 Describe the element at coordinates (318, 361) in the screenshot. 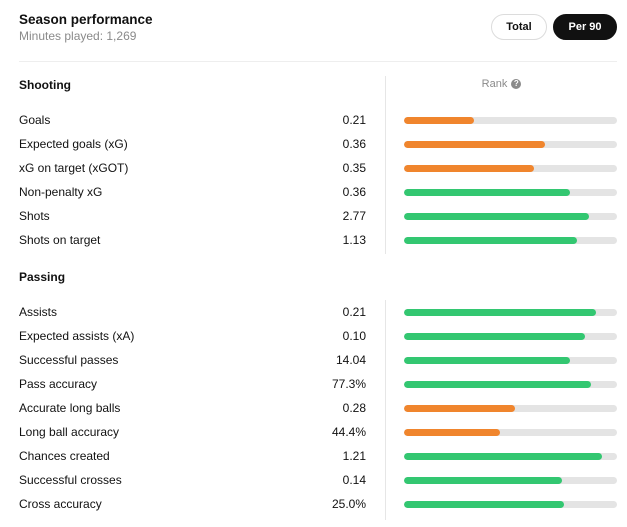

I see `stat-row: Successful passes 14.04` at that location.